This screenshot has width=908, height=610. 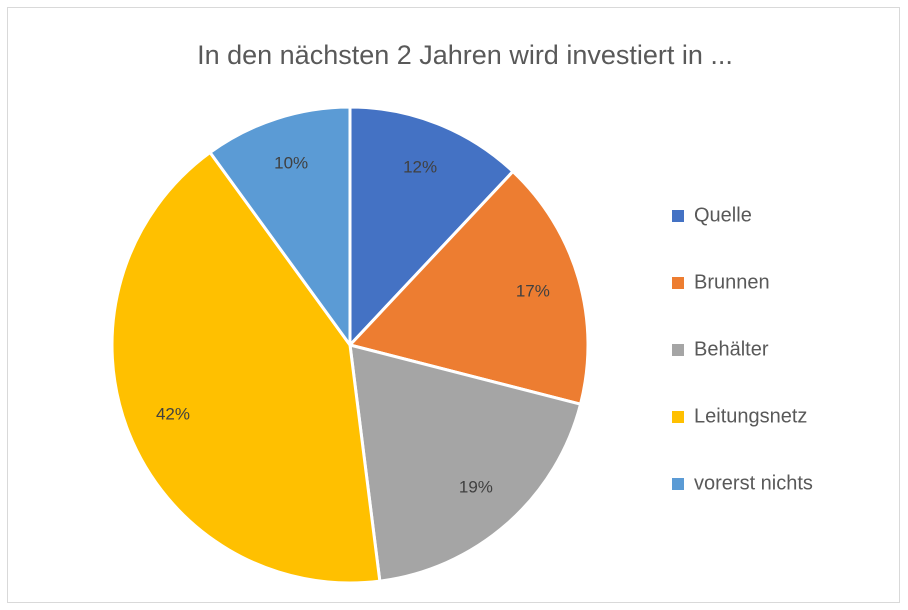 What do you see at coordinates (533, 290) in the screenshot?
I see `data-label: 17%` at bounding box center [533, 290].